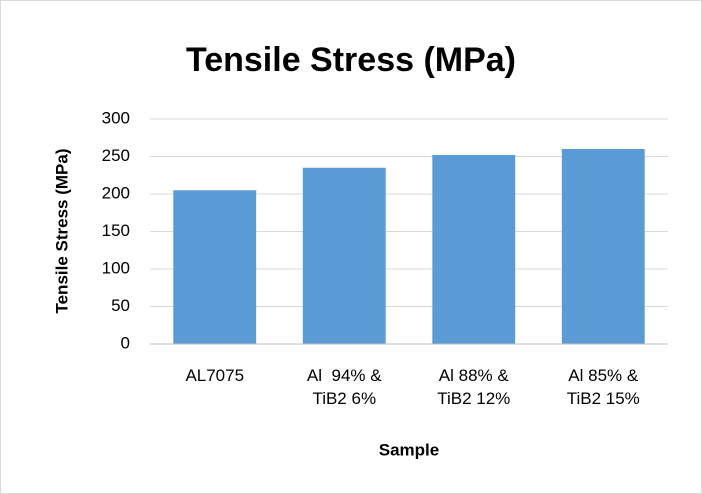 The image size is (702, 494). I want to click on y-tick-label: 300, so click(116, 117).